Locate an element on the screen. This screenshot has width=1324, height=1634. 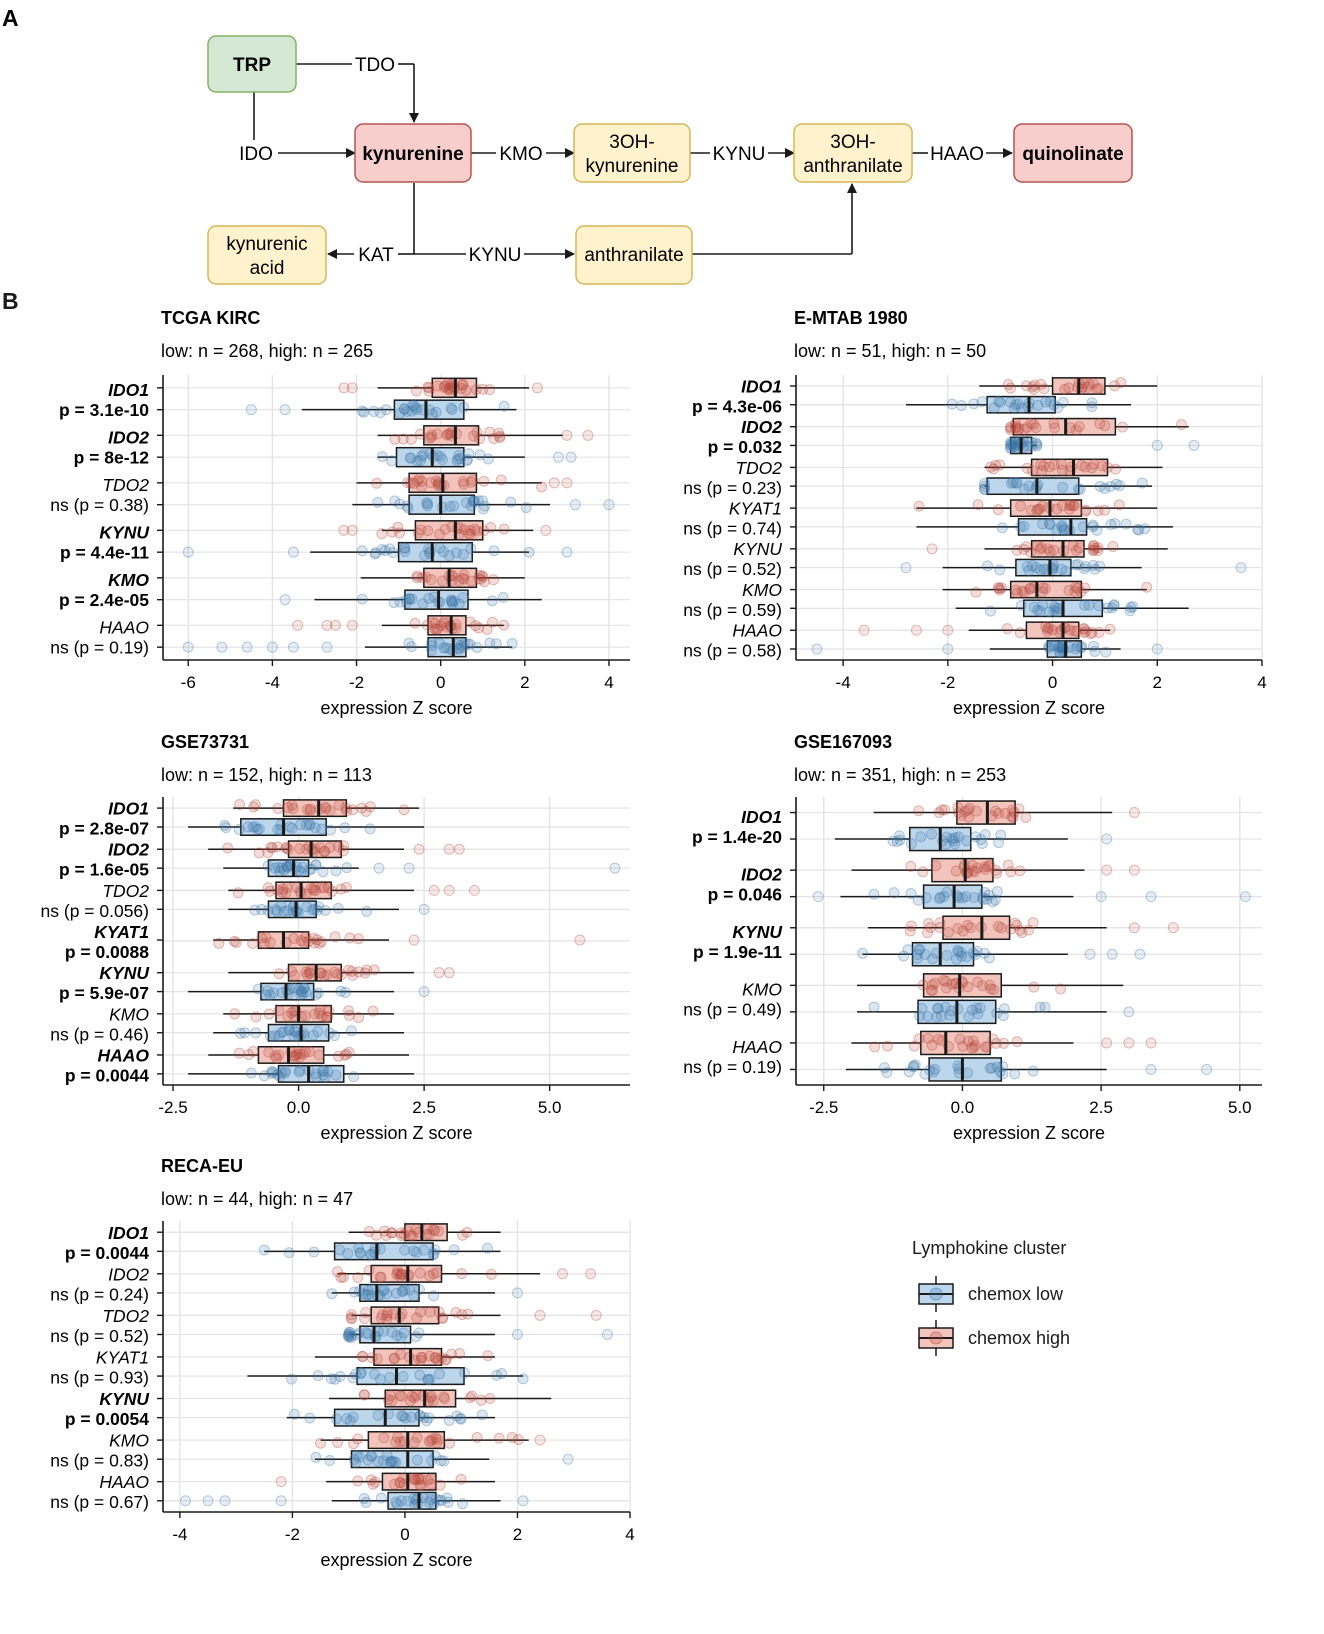
tick-label-x: -6 is located at coordinates (188, 682).